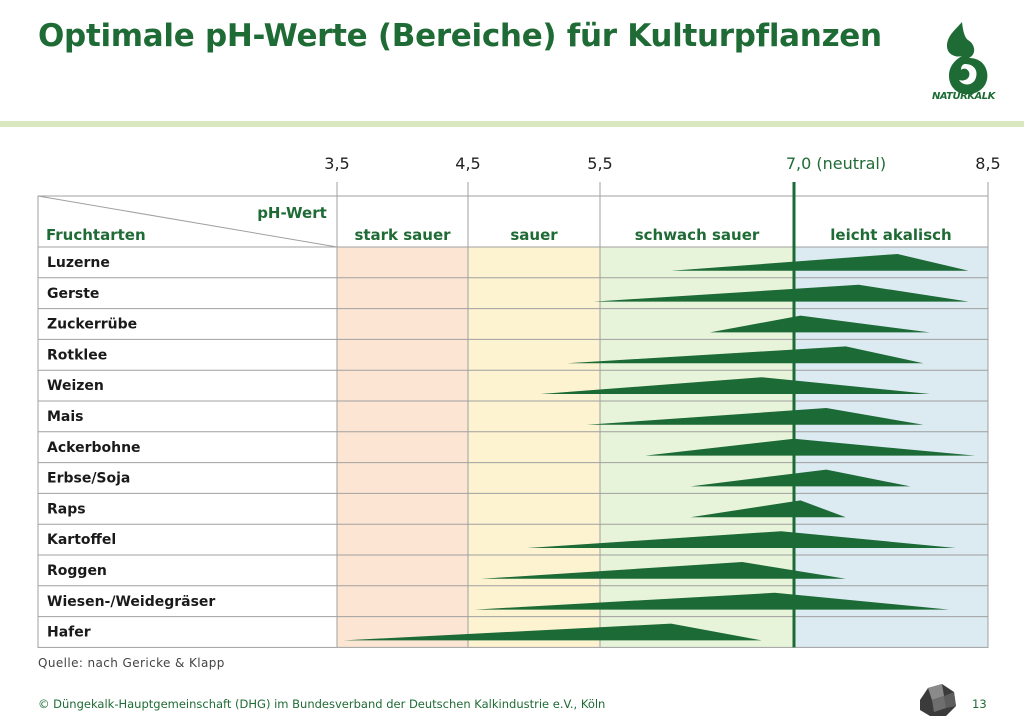 The height and width of the screenshot is (724, 1024). What do you see at coordinates (512, 124) in the screenshot?
I see `header-divider` at bounding box center [512, 124].